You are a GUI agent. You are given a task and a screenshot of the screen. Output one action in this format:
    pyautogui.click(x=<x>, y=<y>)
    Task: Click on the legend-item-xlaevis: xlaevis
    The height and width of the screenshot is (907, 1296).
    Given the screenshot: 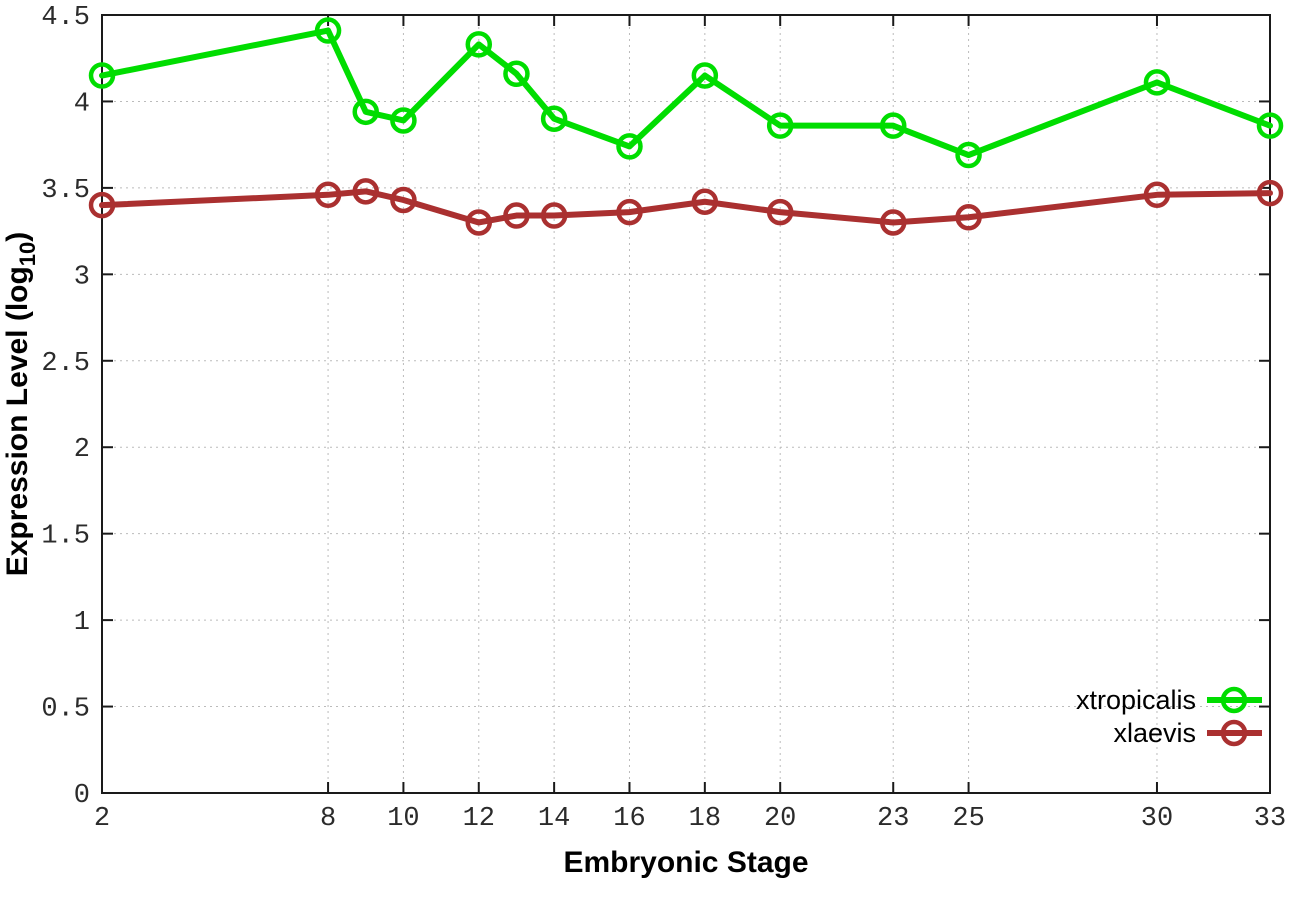 What is the action you would take?
    pyautogui.click(x=1187, y=733)
    